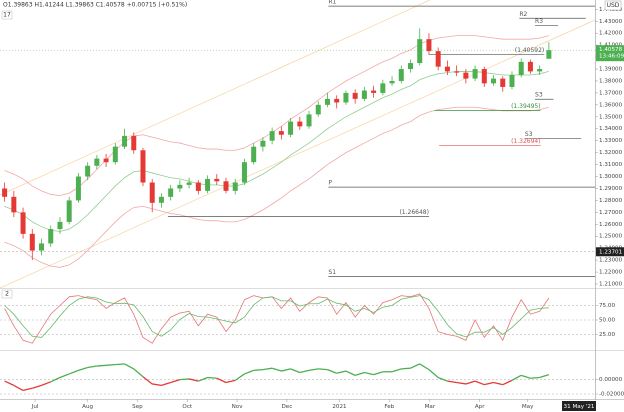  What do you see at coordinates (611, 177) in the screenshot?
I see `y-tick-label: 1.30000` at bounding box center [611, 177].